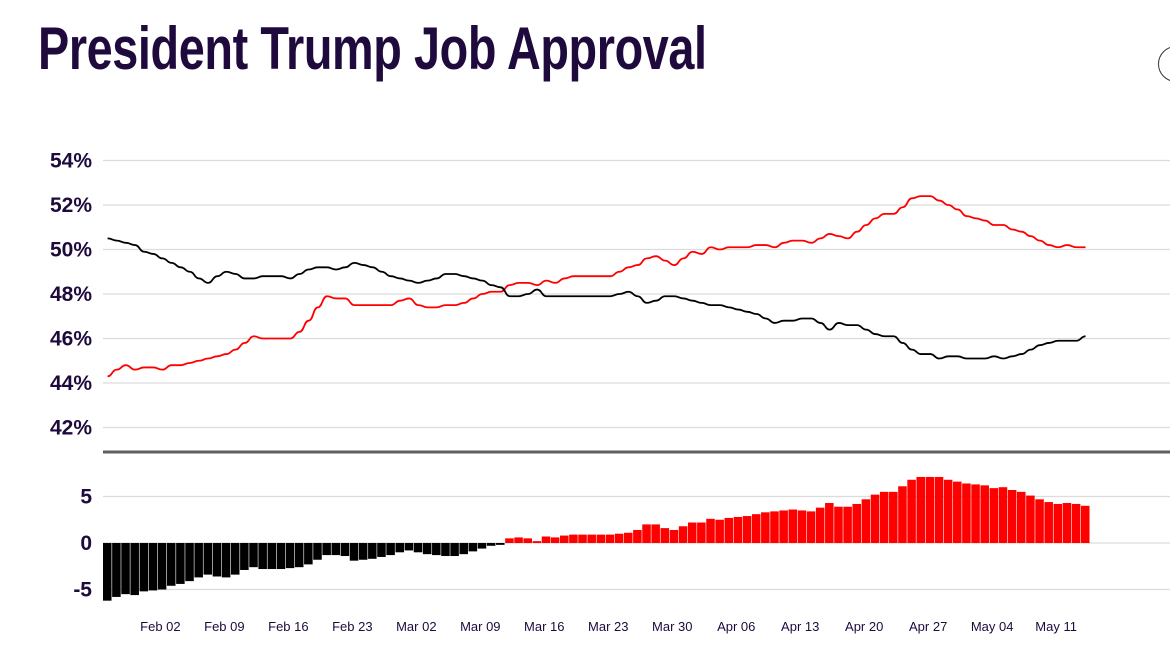 Image resolution: width=1170 pixels, height=651 pixels. What do you see at coordinates (86, 543) in the screenshot?
I see `y-tick-label: 0` at bounding box center [86, 543].